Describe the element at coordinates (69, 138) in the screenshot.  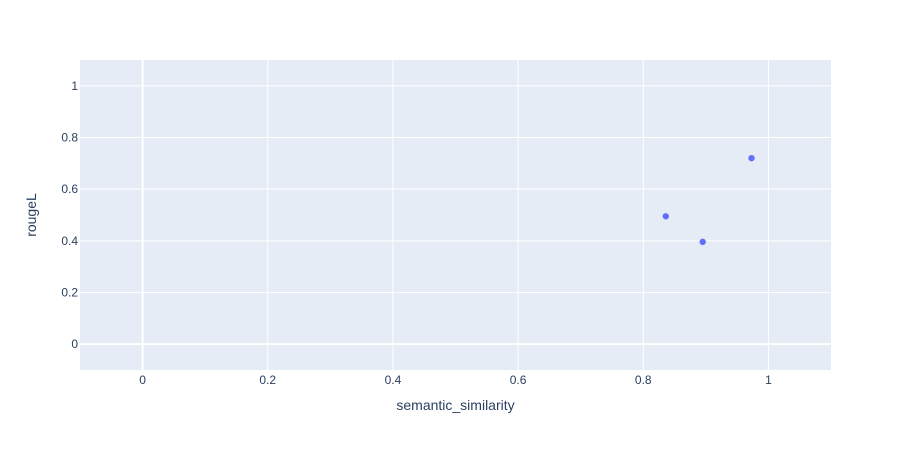
I see `y-tick-label: 0.8` at that location.